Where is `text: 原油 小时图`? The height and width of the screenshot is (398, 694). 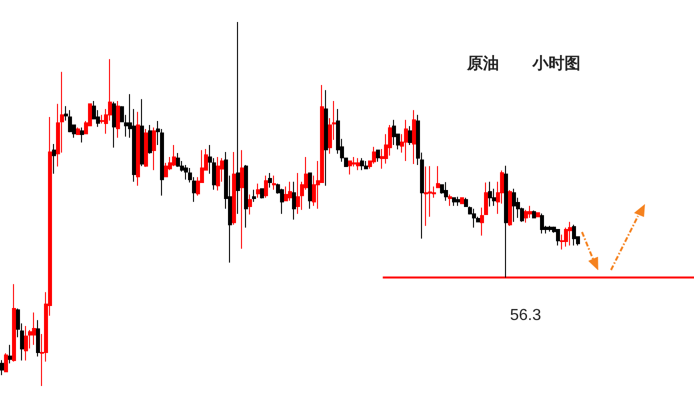 text: 原油 小时图 is located at coordinates (523, 63).